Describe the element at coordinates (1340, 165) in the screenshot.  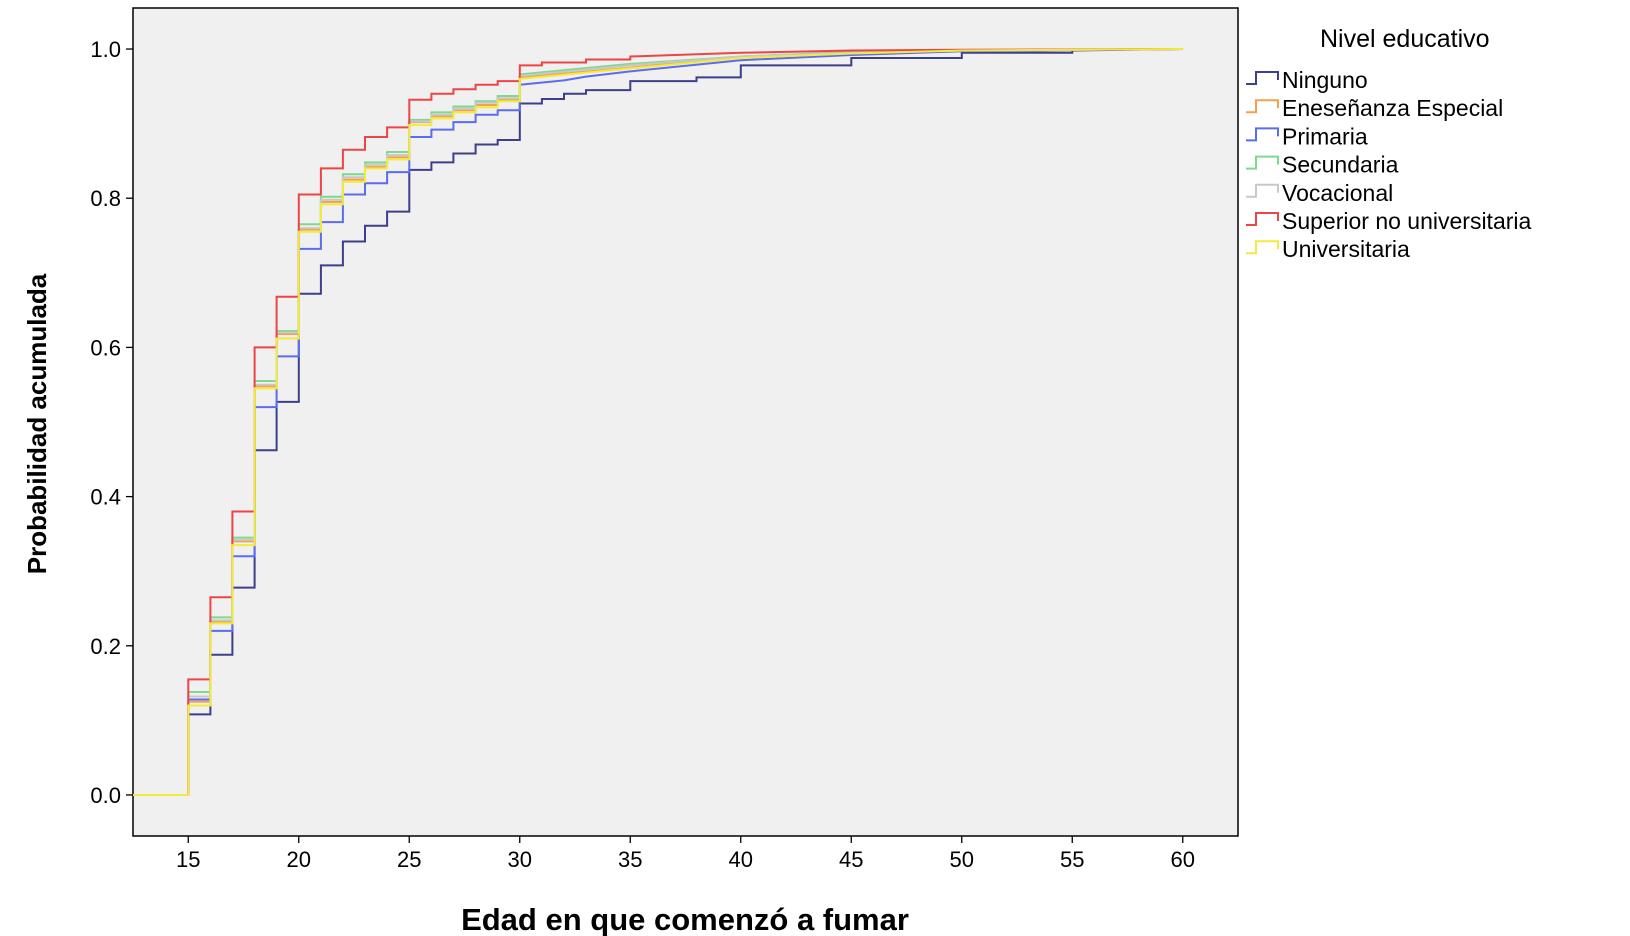
I see `legend-label-secundaria: Secundaria` at that location.